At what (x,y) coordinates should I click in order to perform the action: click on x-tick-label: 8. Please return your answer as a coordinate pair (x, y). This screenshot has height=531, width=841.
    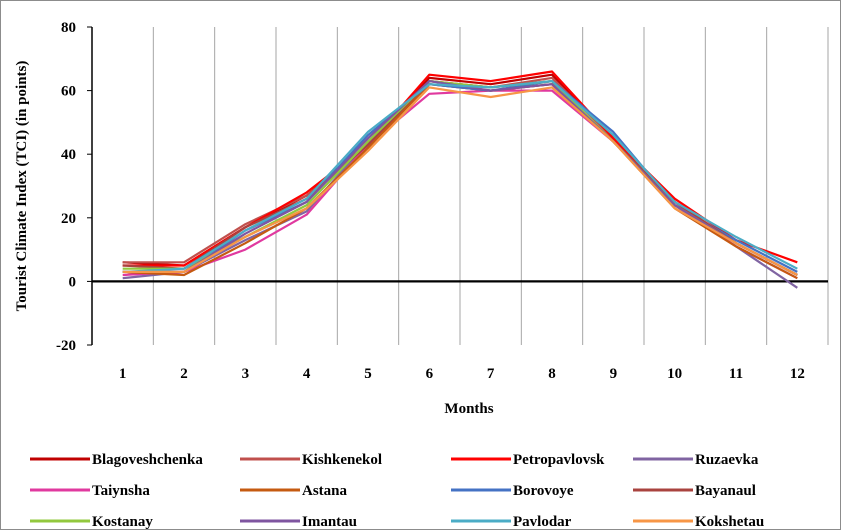
    Looking at the image, I should click on (552, 374).